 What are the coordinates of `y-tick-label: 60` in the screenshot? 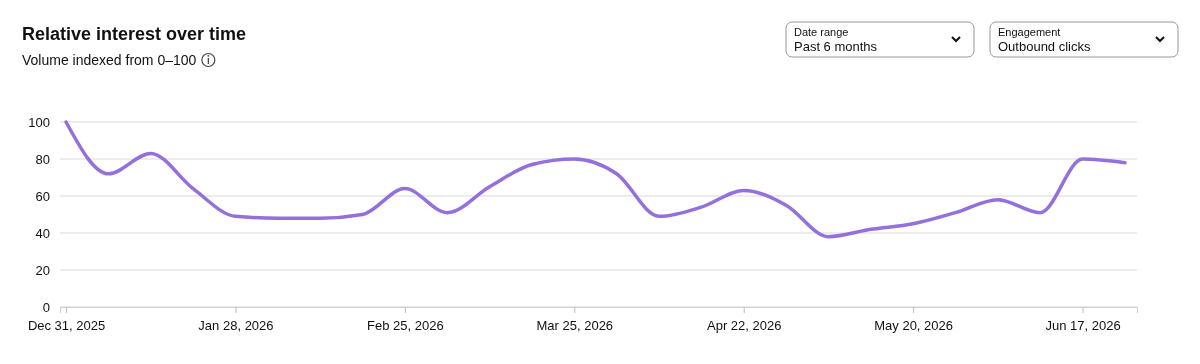 It's located at (42, 196).